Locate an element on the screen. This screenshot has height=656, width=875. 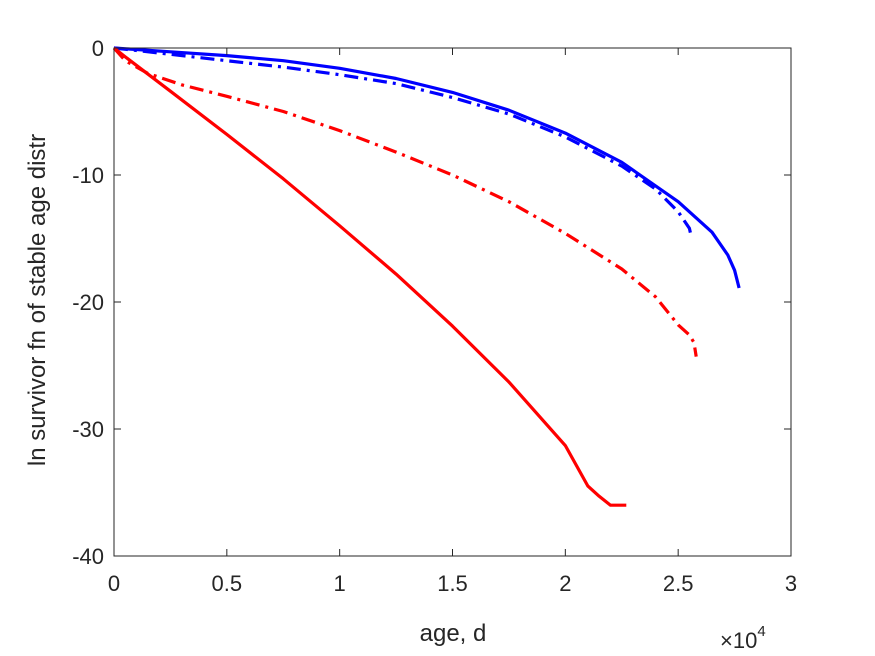
x-tick-label: 1.5 is located at coordinates (452, 583).